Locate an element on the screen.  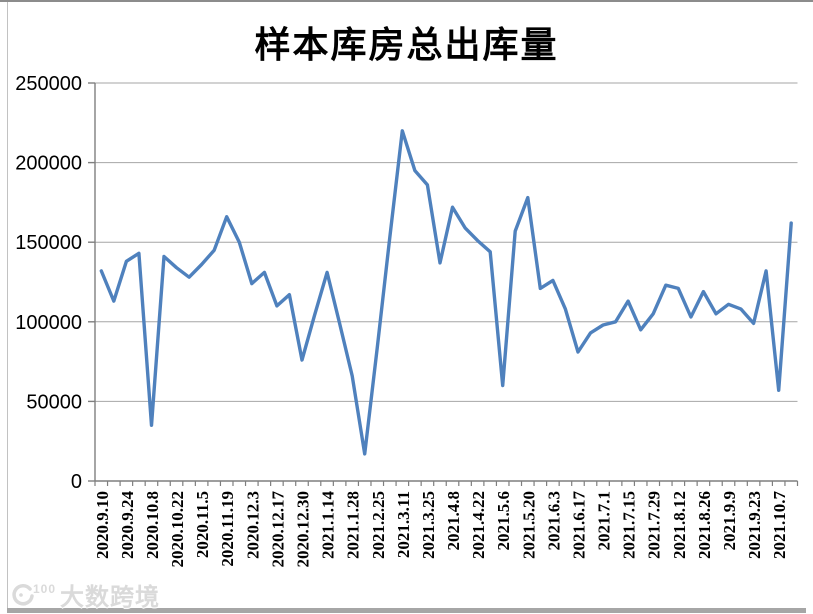
x-tick-label: 2021.2.25 is located at coordinates (378, 525).